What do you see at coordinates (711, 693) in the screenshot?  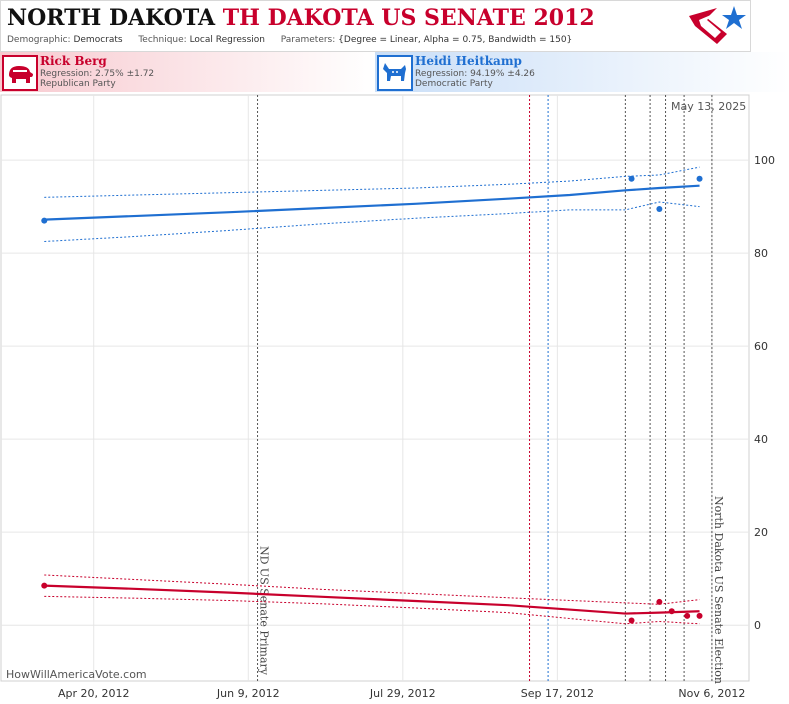 I see `x-tick-label: Nov 6, 2012` at bounding box center [711, 693].